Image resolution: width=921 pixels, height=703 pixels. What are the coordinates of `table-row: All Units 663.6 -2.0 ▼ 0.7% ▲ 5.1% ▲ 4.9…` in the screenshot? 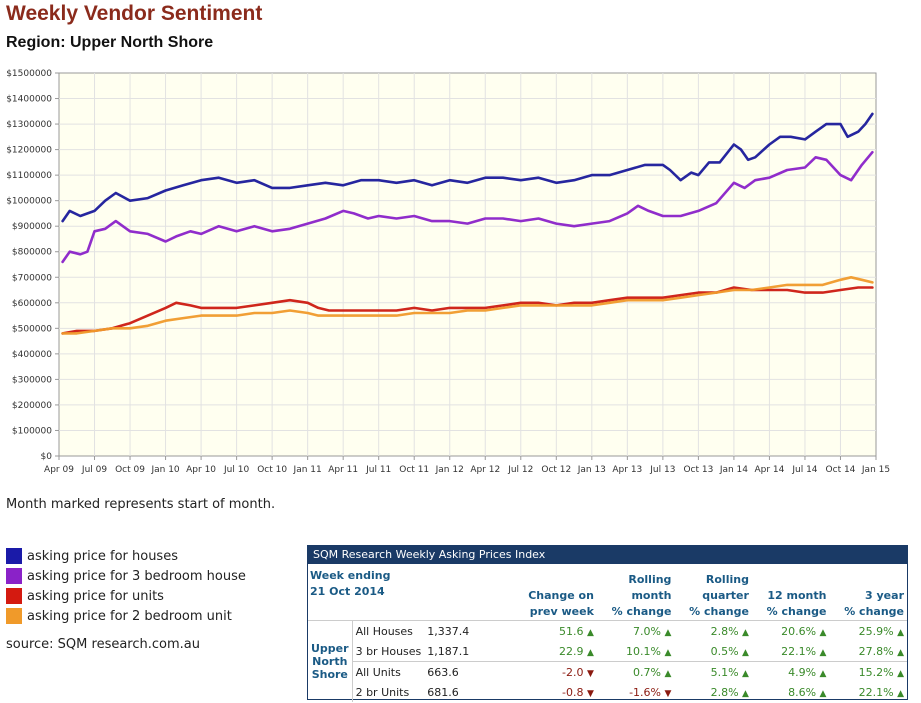 It's located at (607, 671).